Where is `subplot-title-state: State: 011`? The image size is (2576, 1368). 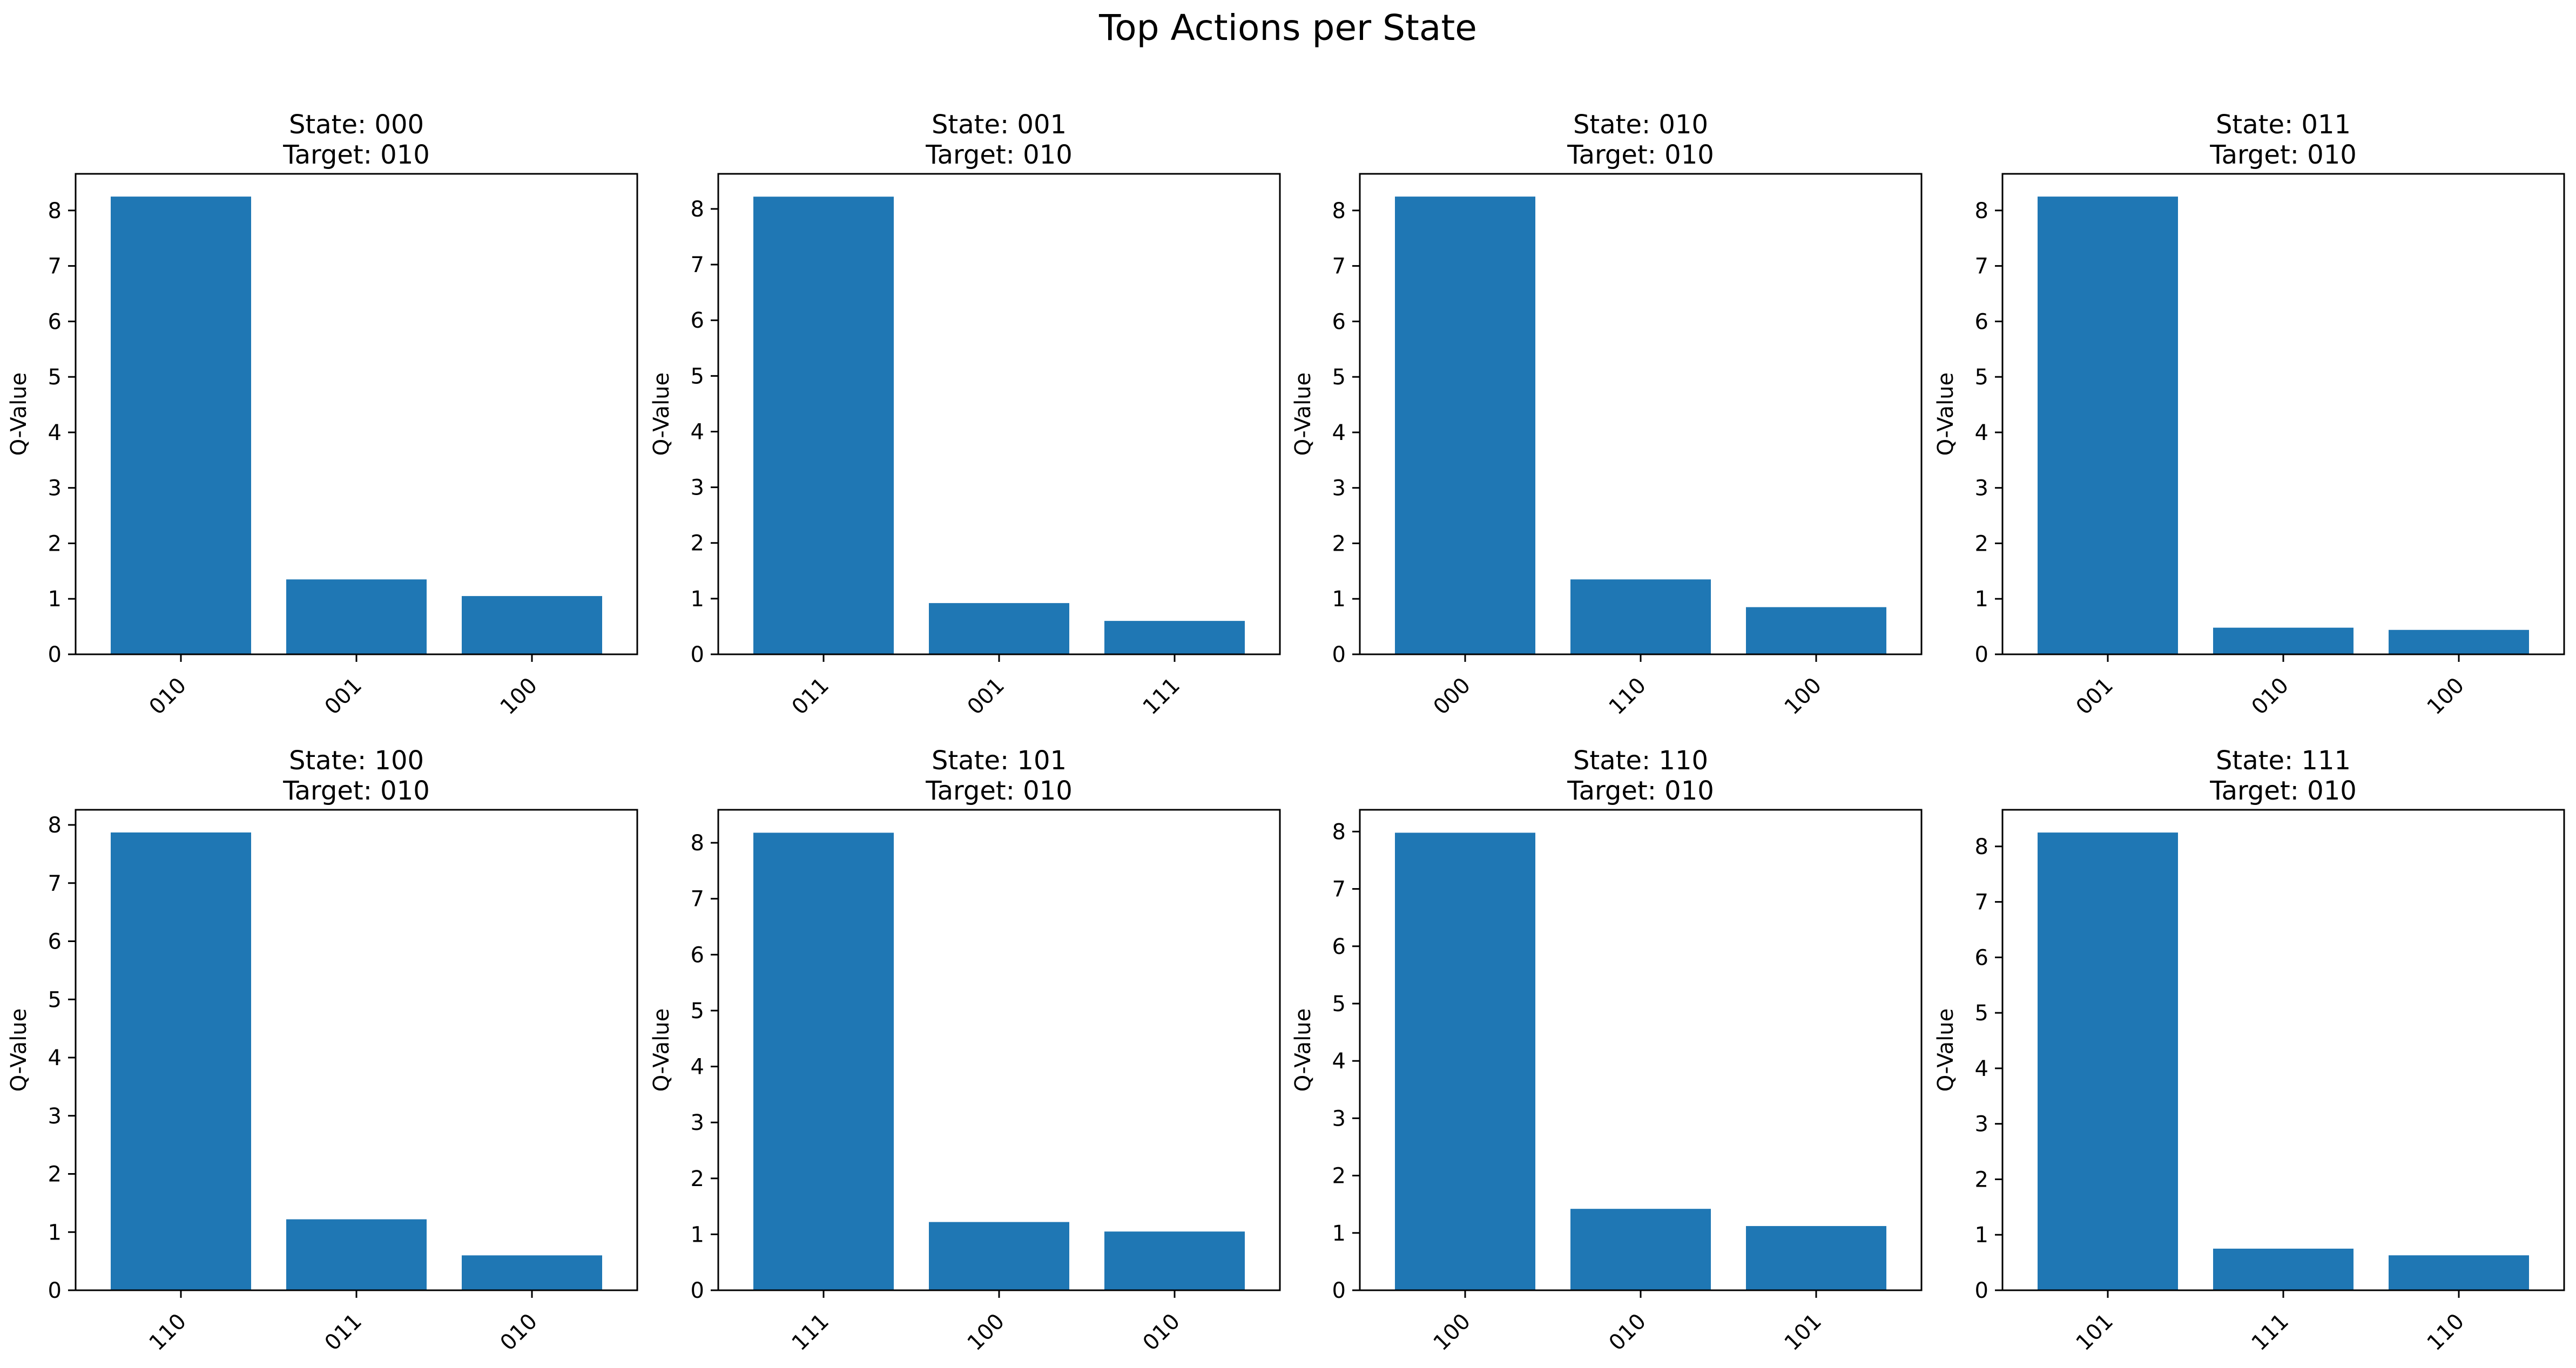
subplot-title-state: State: 011 is located at coordinates (2283, 125).